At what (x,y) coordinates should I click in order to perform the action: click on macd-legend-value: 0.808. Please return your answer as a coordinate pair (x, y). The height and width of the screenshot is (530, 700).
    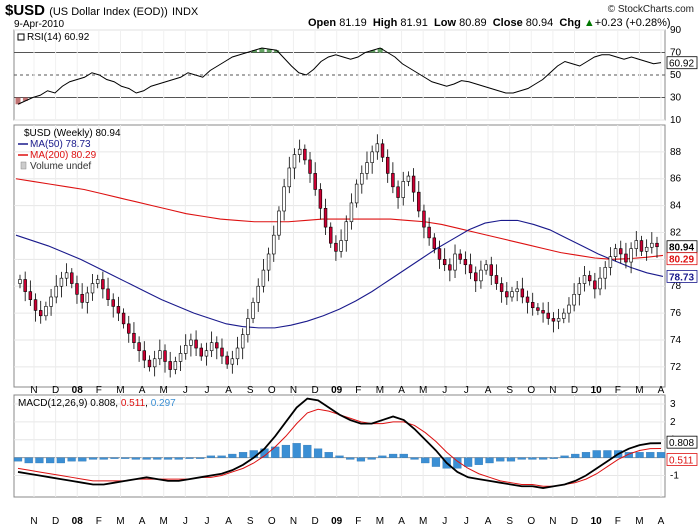
    Looking at the image, I should click on (102, 403).